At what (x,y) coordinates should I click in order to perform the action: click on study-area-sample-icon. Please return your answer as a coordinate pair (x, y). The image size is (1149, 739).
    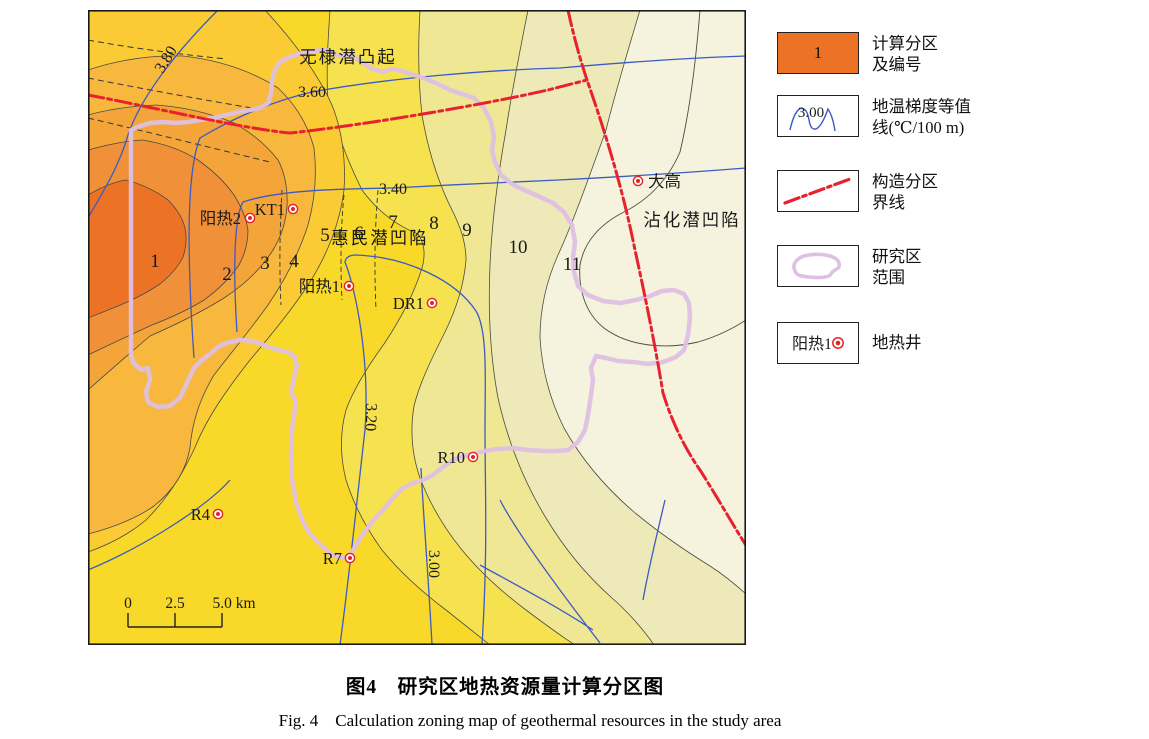
    Looking at the image, I should click on (817, 266).